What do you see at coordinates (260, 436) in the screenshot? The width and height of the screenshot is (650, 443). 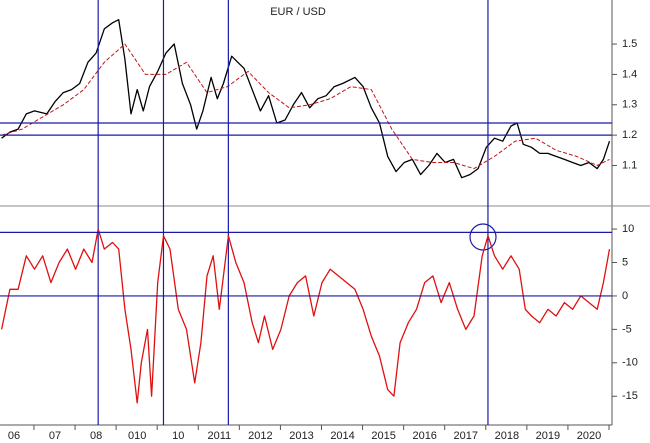 I see `x-tick-label: 2012` at bounding box center [260, 436].